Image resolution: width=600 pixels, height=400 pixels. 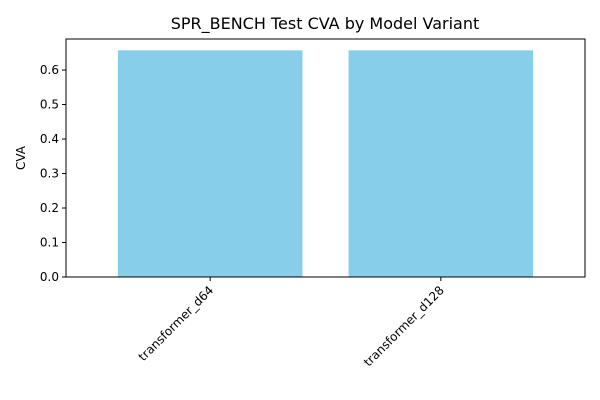 What do you see at coordinates (49, 105) in the screenshot?
I see `y-tick-label: 0.5` at bounding box center [49, 105].